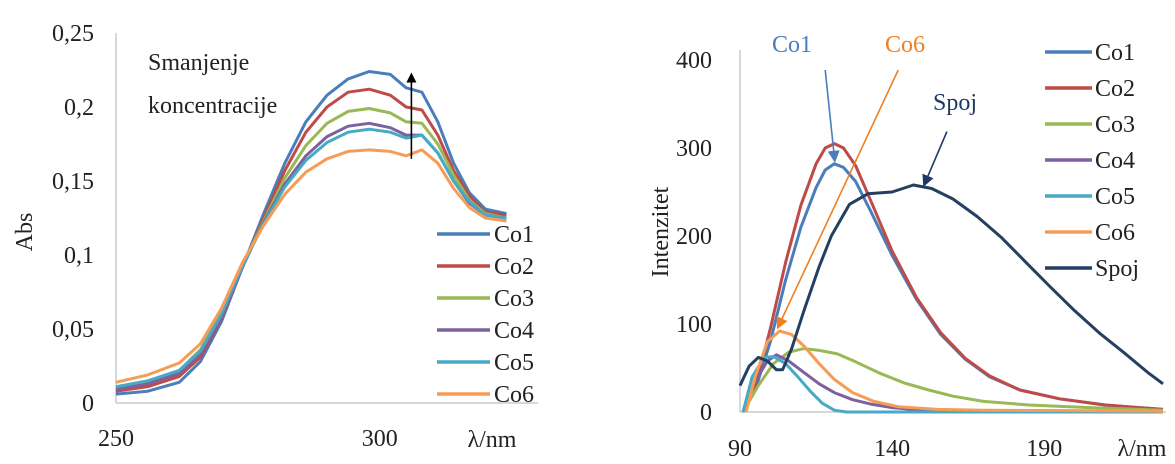  What do you see at coordinates (706, 413) in the screenshot?
I see `fluor-y-tick-label: 0` at bounding box center [706, 413].